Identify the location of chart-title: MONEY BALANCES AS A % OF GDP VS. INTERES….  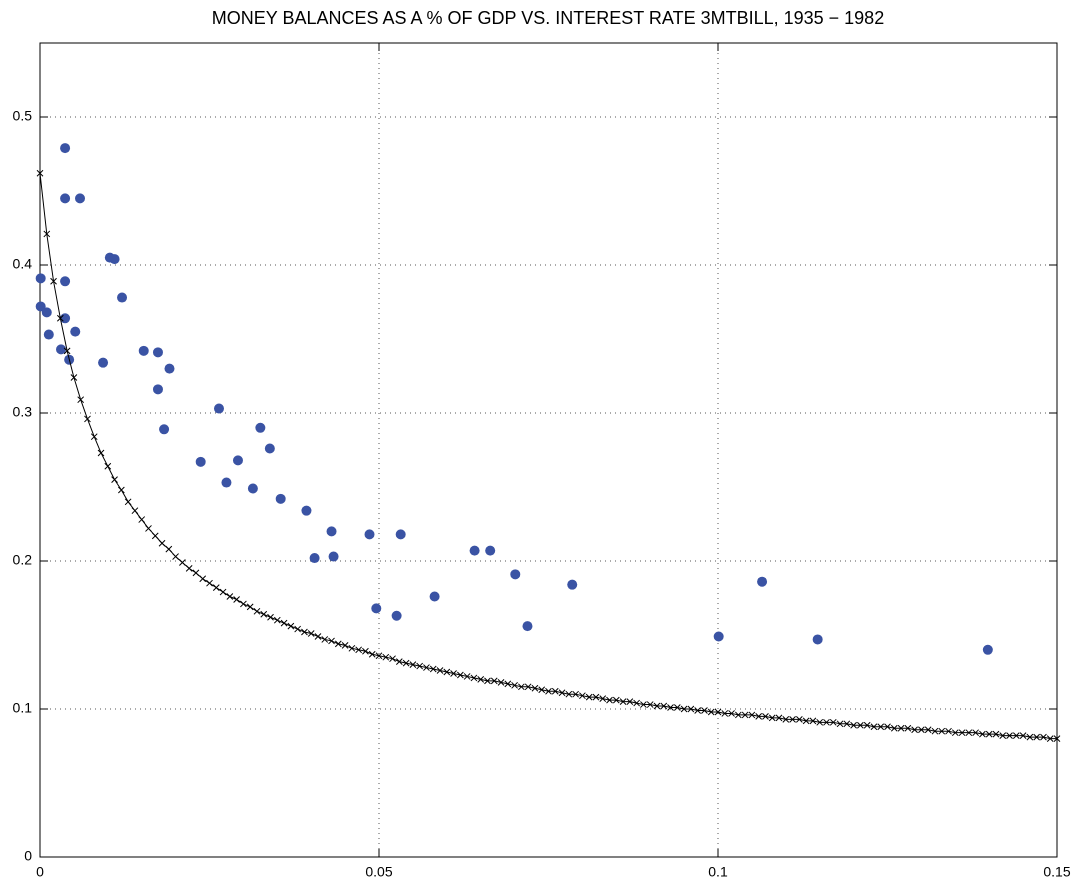
(548, 18).